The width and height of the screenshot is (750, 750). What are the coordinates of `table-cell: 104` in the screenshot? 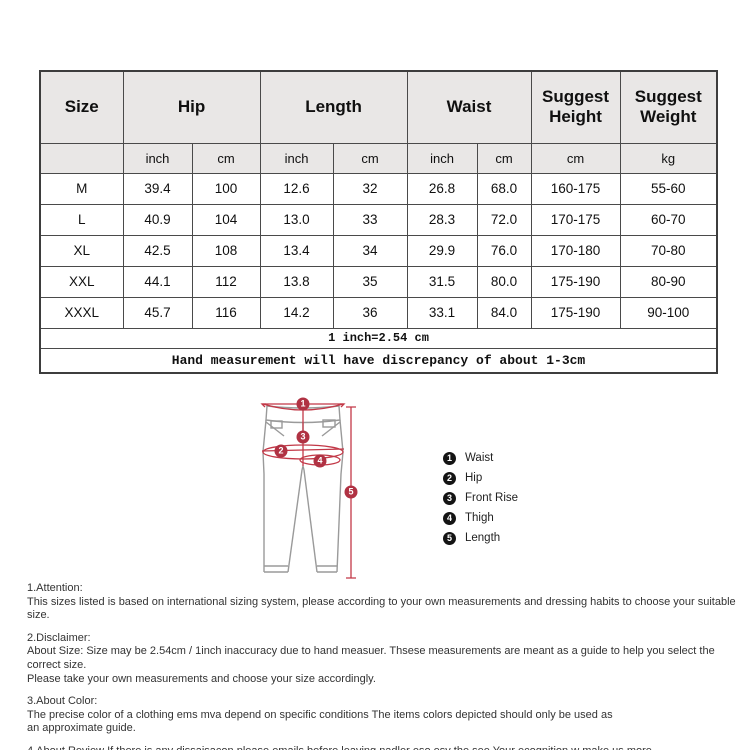 It's located at (226, 219).